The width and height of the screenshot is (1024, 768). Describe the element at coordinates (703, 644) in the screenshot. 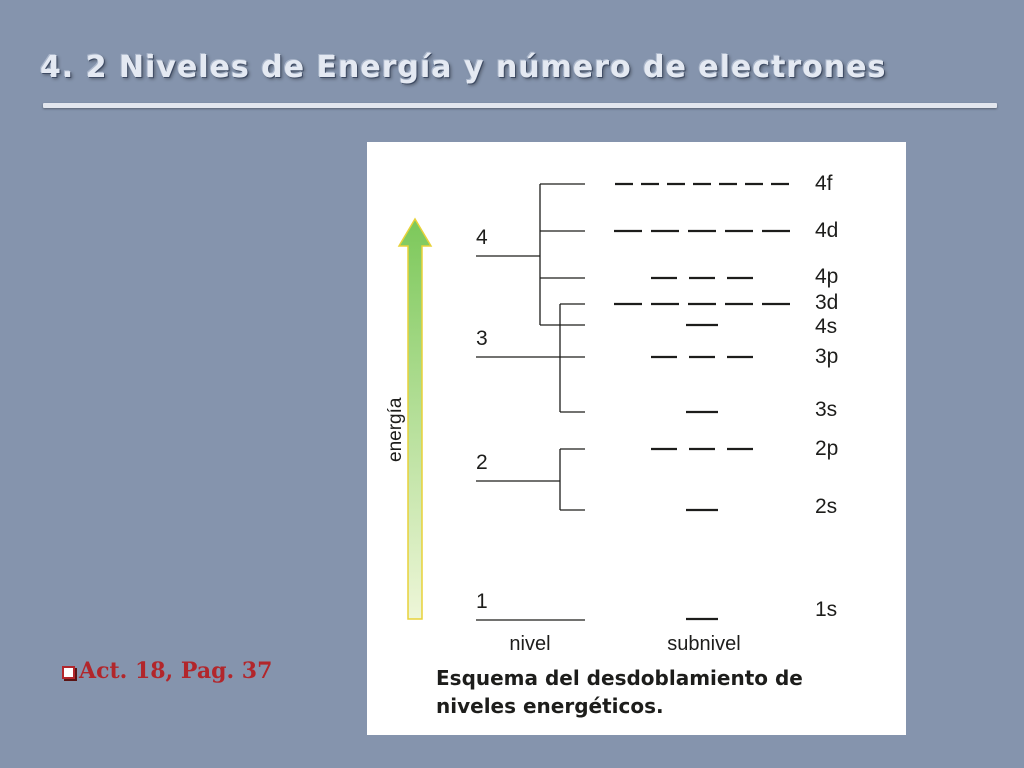

I see `column-label-subnivel: subnivel` at that location.